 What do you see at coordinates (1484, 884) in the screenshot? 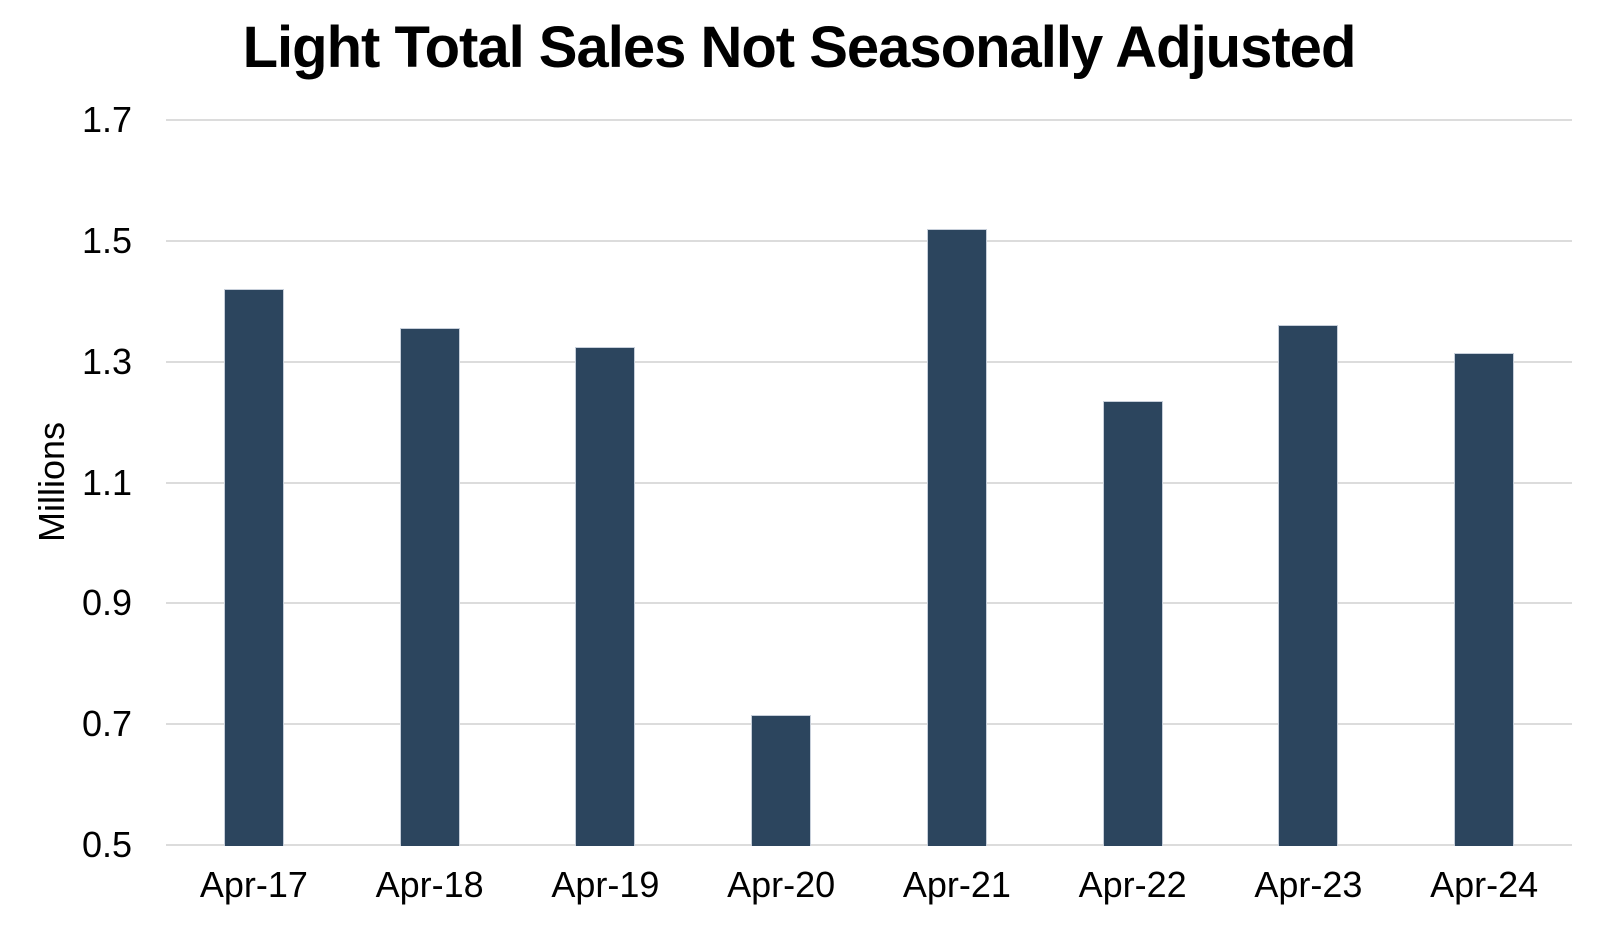
I see `x-axis-label: Apr-24` at bounding box center [1484, 884].